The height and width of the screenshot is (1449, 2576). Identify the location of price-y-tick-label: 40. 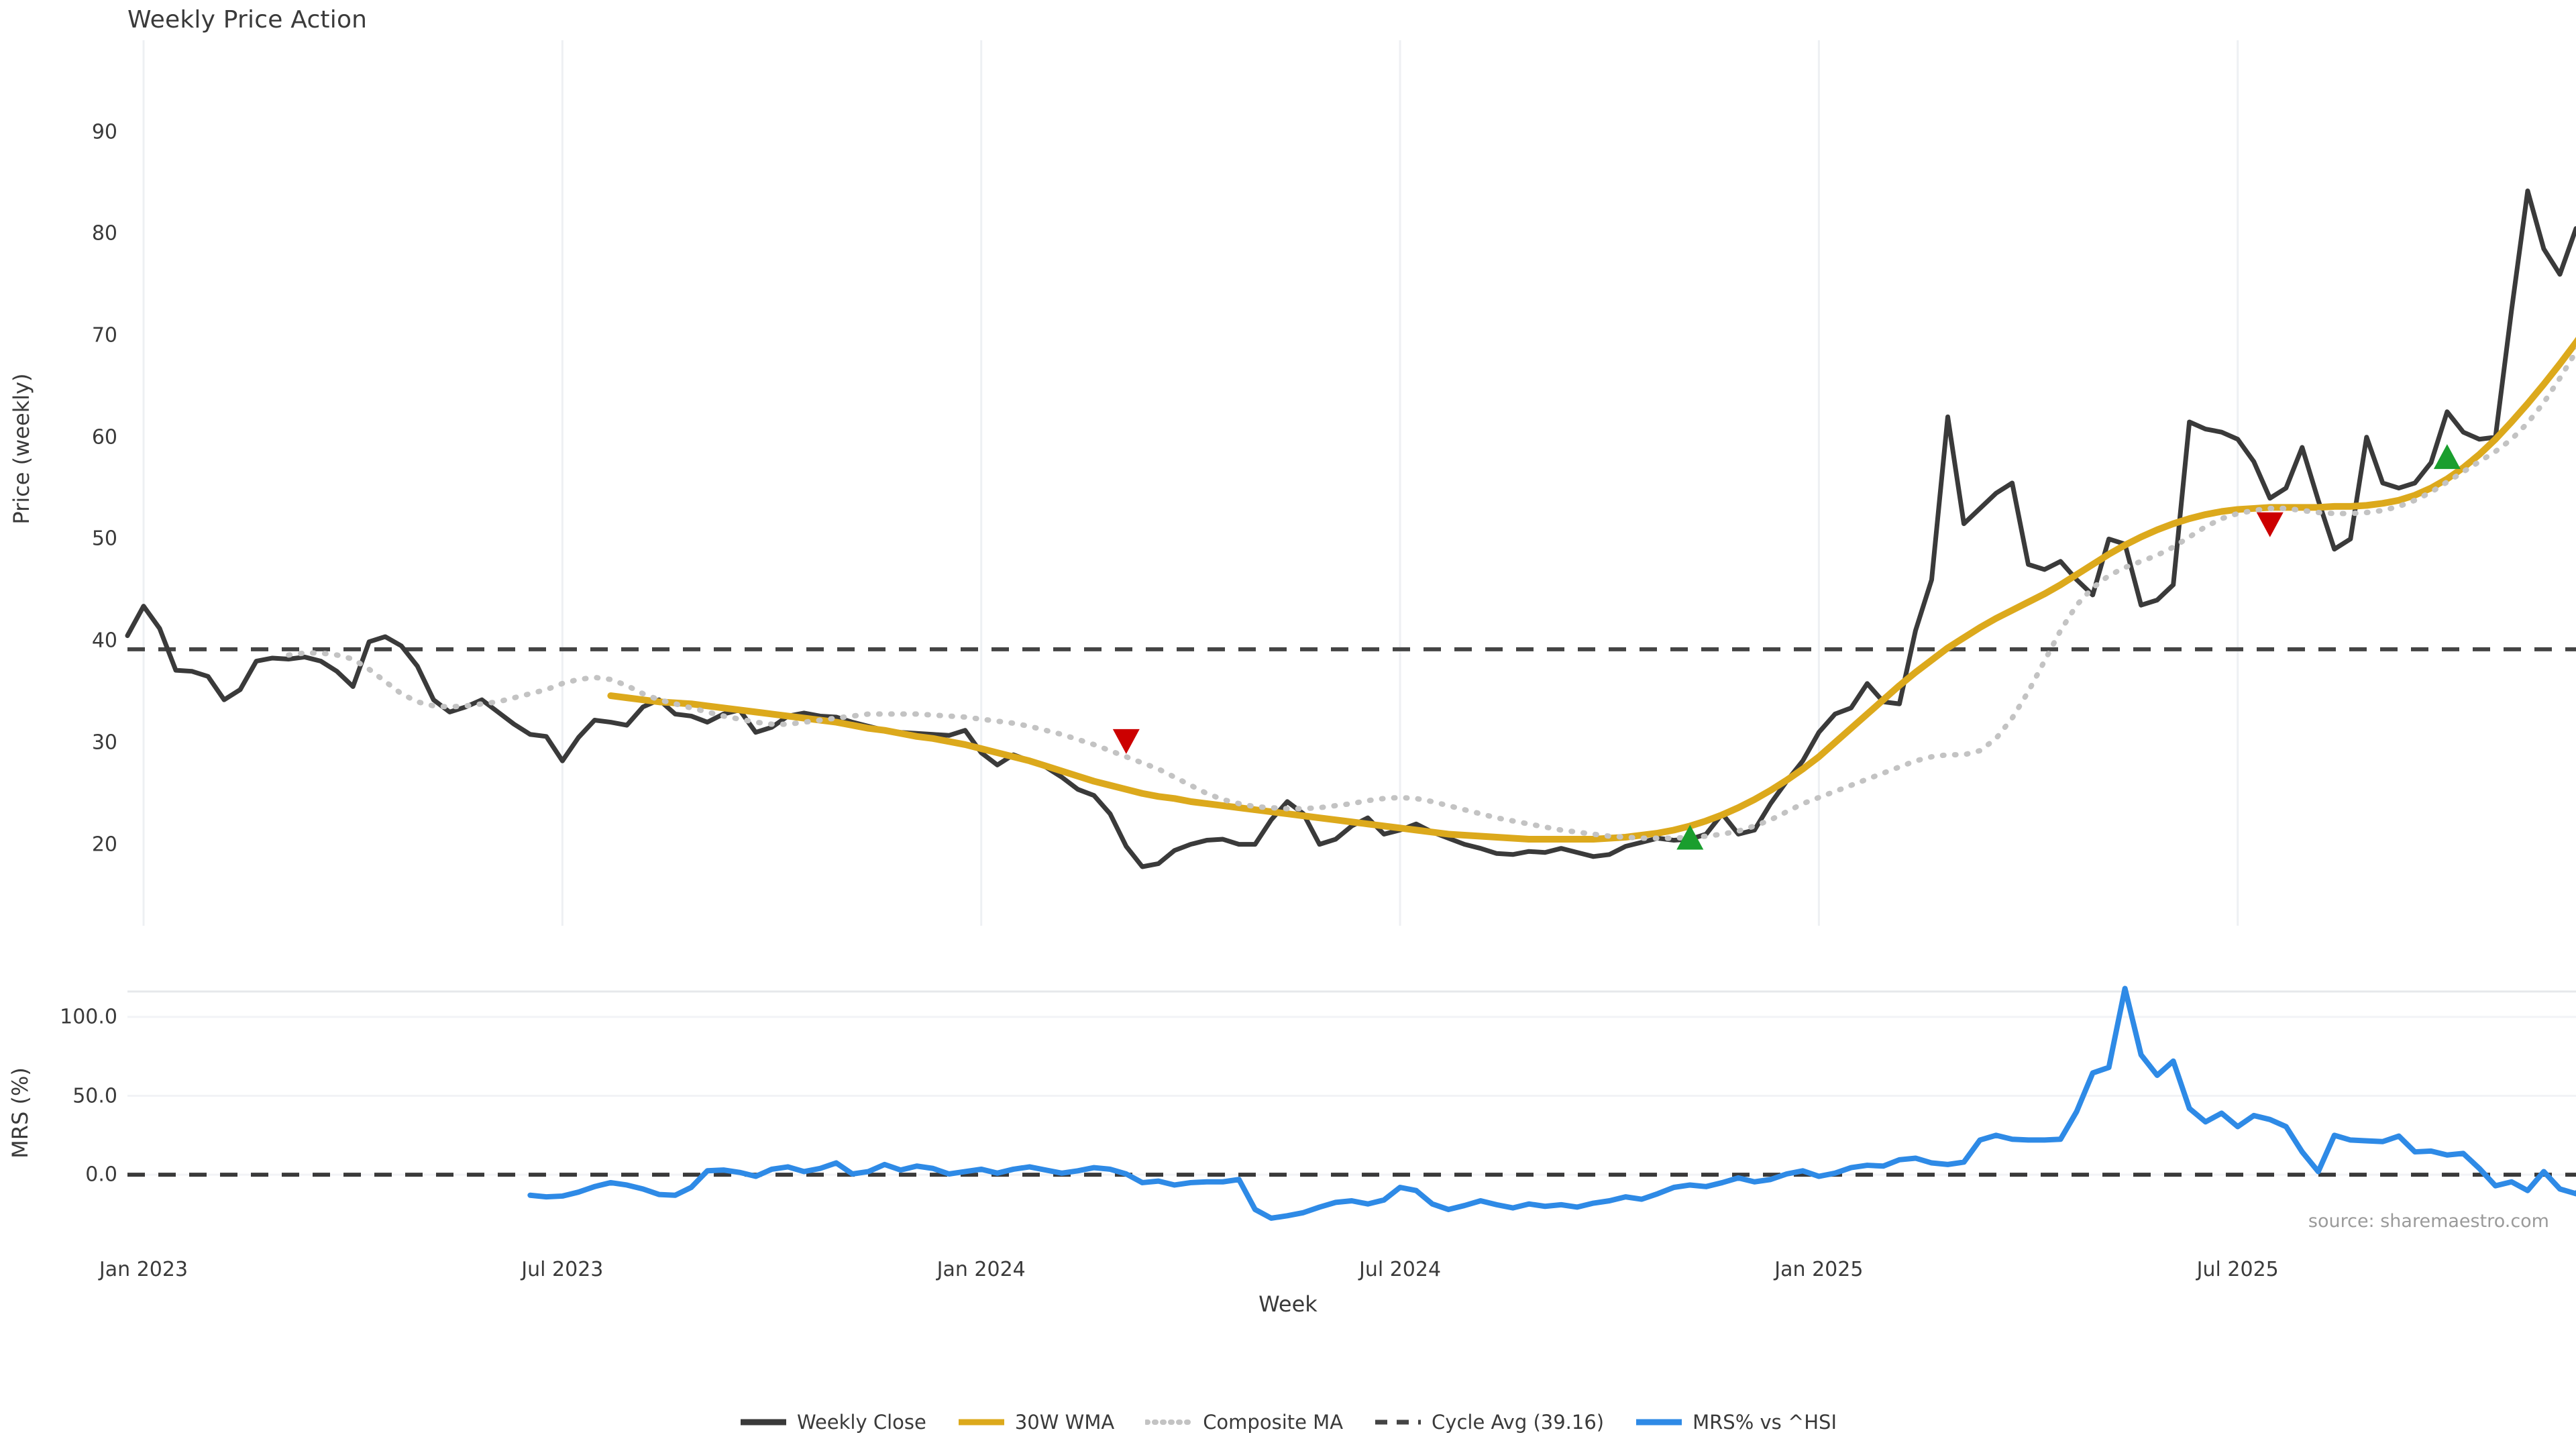
(104, 641).